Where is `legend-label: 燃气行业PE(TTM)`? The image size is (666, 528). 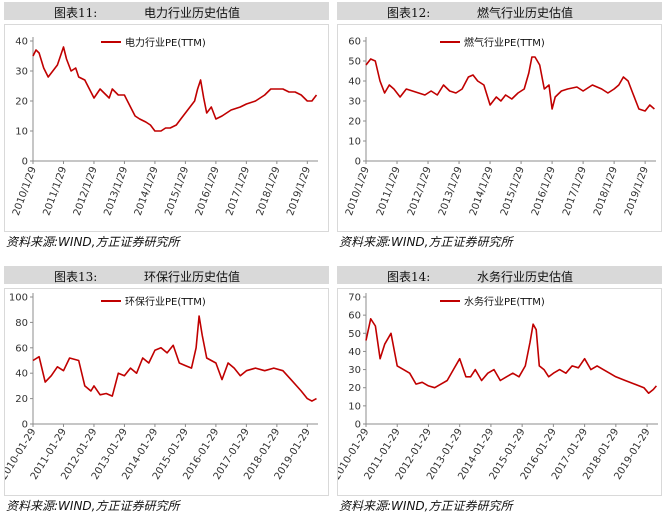 legend-label: 燃气行业PE(TTM) is located at coordinates (504, 42).